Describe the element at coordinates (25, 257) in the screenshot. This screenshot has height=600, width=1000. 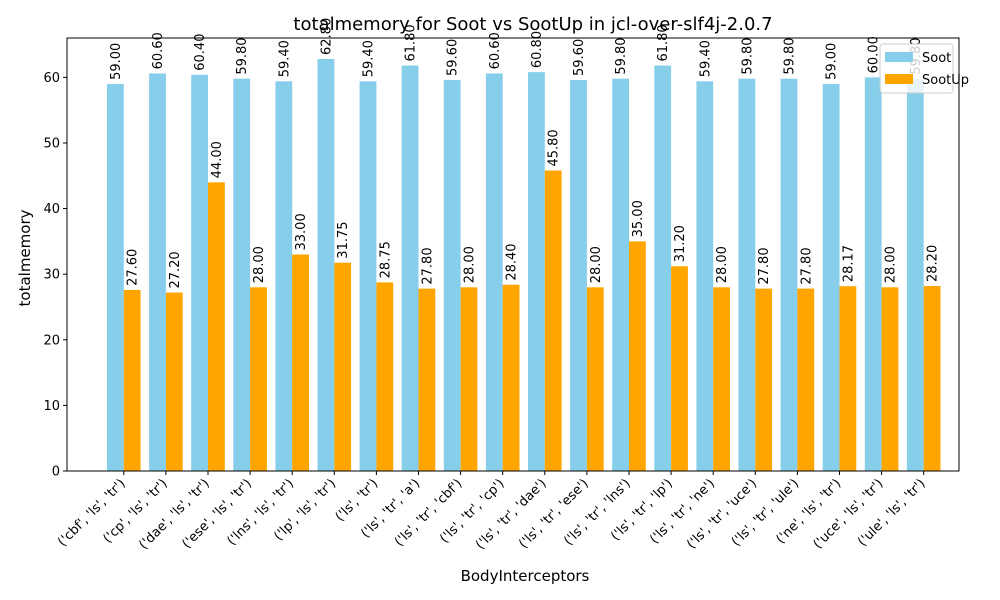
I see `y-axis-title: totalmemory` at that location.